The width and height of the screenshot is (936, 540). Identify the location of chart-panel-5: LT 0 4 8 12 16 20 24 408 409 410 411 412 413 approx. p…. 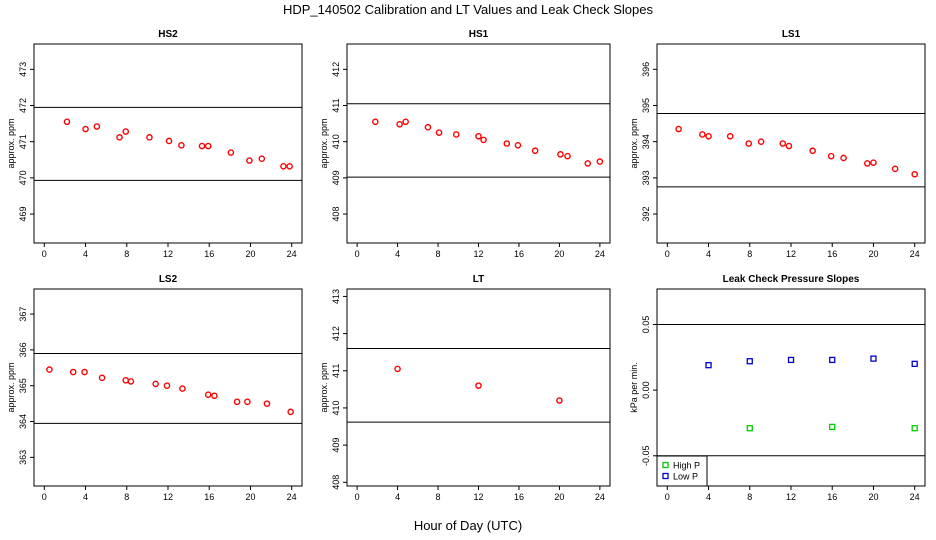
(465, 388).